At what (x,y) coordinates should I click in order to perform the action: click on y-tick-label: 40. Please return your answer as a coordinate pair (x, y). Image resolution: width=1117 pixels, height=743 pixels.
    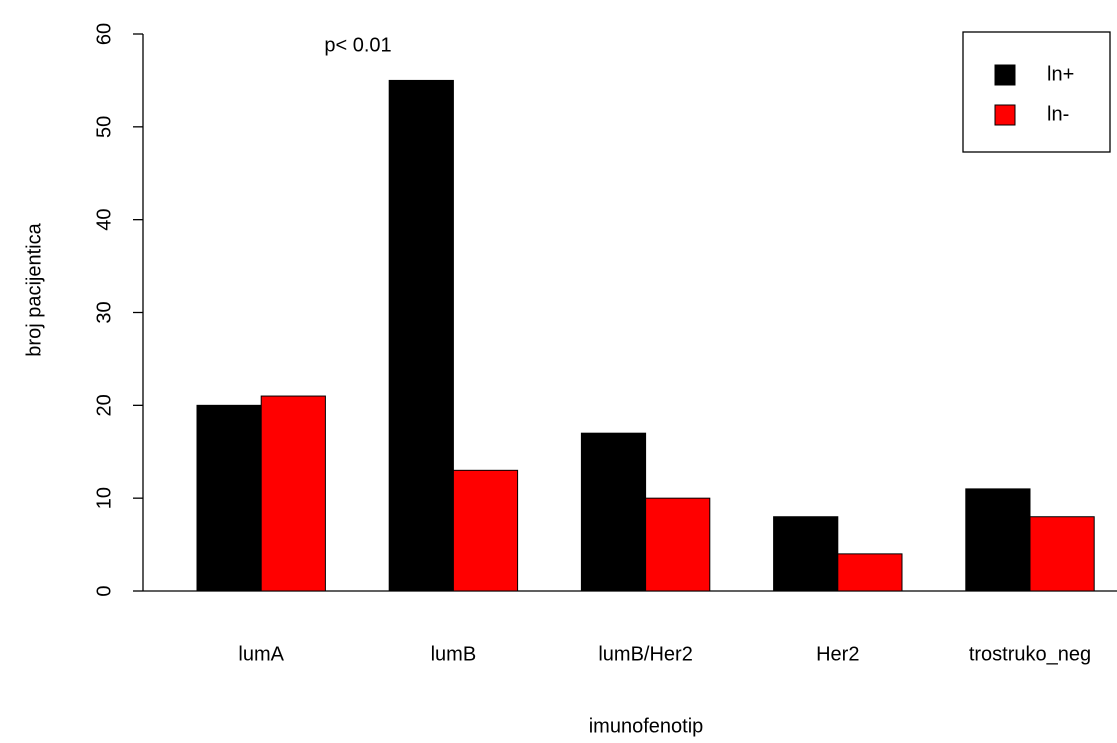
    Looking at the image, I should click on (104, 220).